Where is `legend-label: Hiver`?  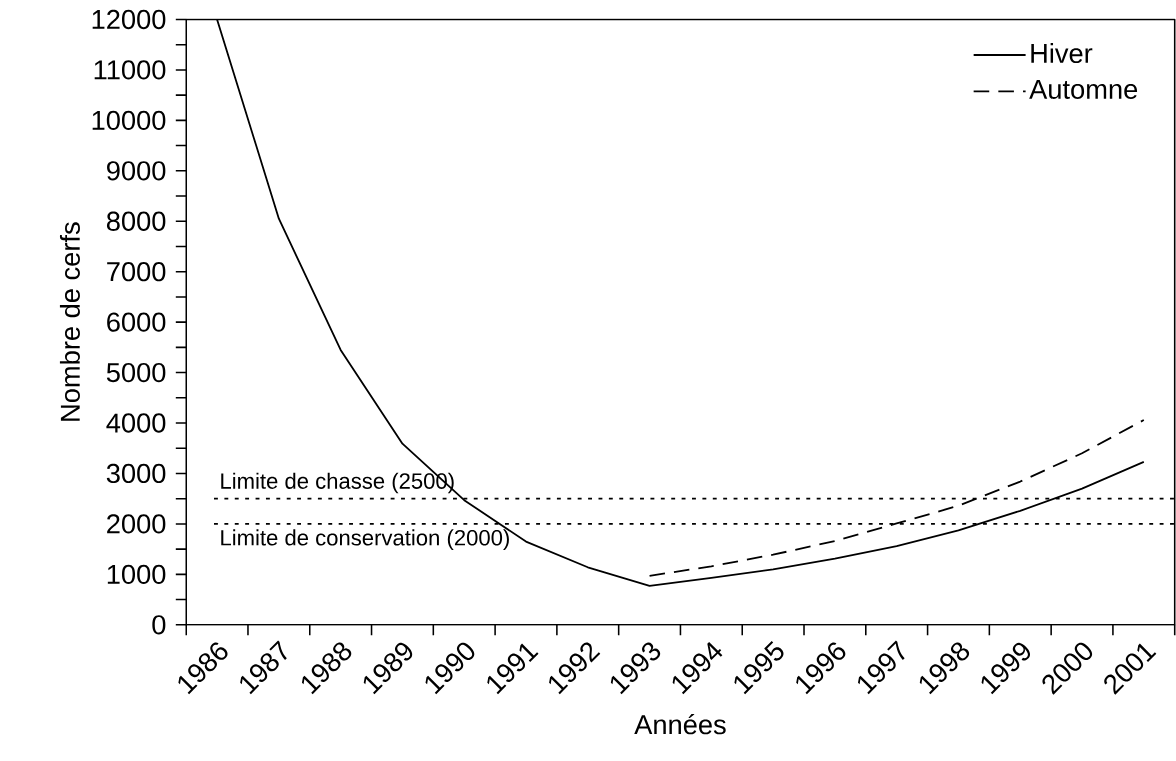
legend-label: Hiver is located at coordinates (1062, 53).